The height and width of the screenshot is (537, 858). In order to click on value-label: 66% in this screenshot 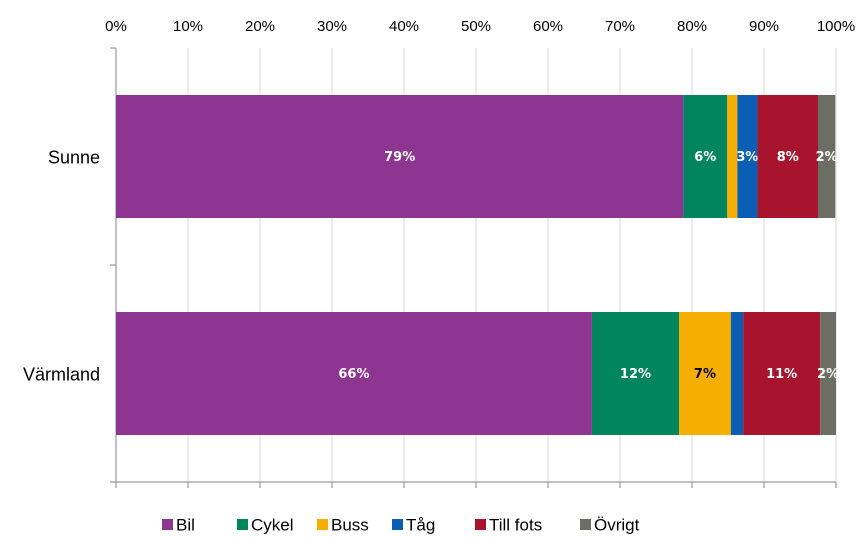, I will do `click(353, 374)`.